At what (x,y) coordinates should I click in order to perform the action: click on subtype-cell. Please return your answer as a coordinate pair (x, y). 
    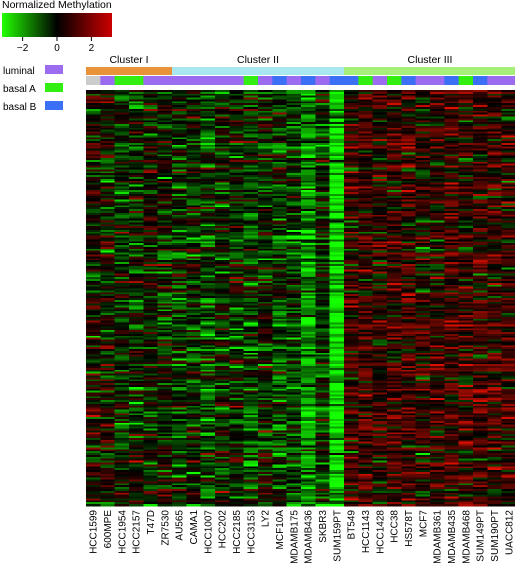
    Looking at the image, I should click on (236, 80).